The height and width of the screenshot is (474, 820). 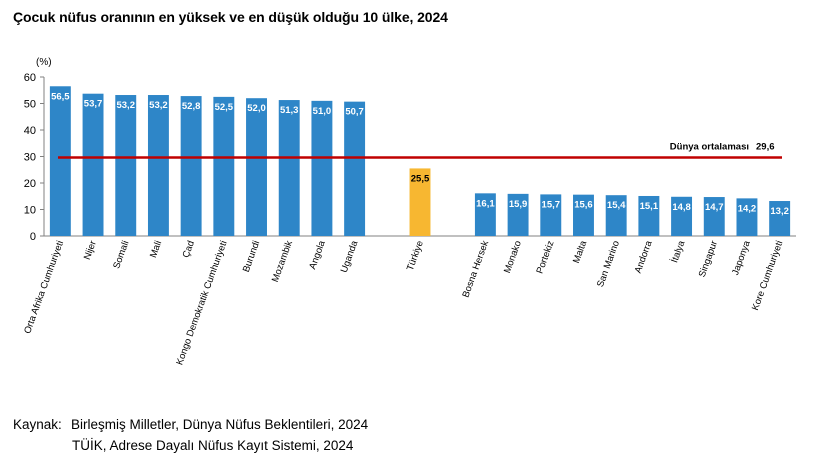 I want to click on bar-value-label: 15,7, so click(x=551, y=204).